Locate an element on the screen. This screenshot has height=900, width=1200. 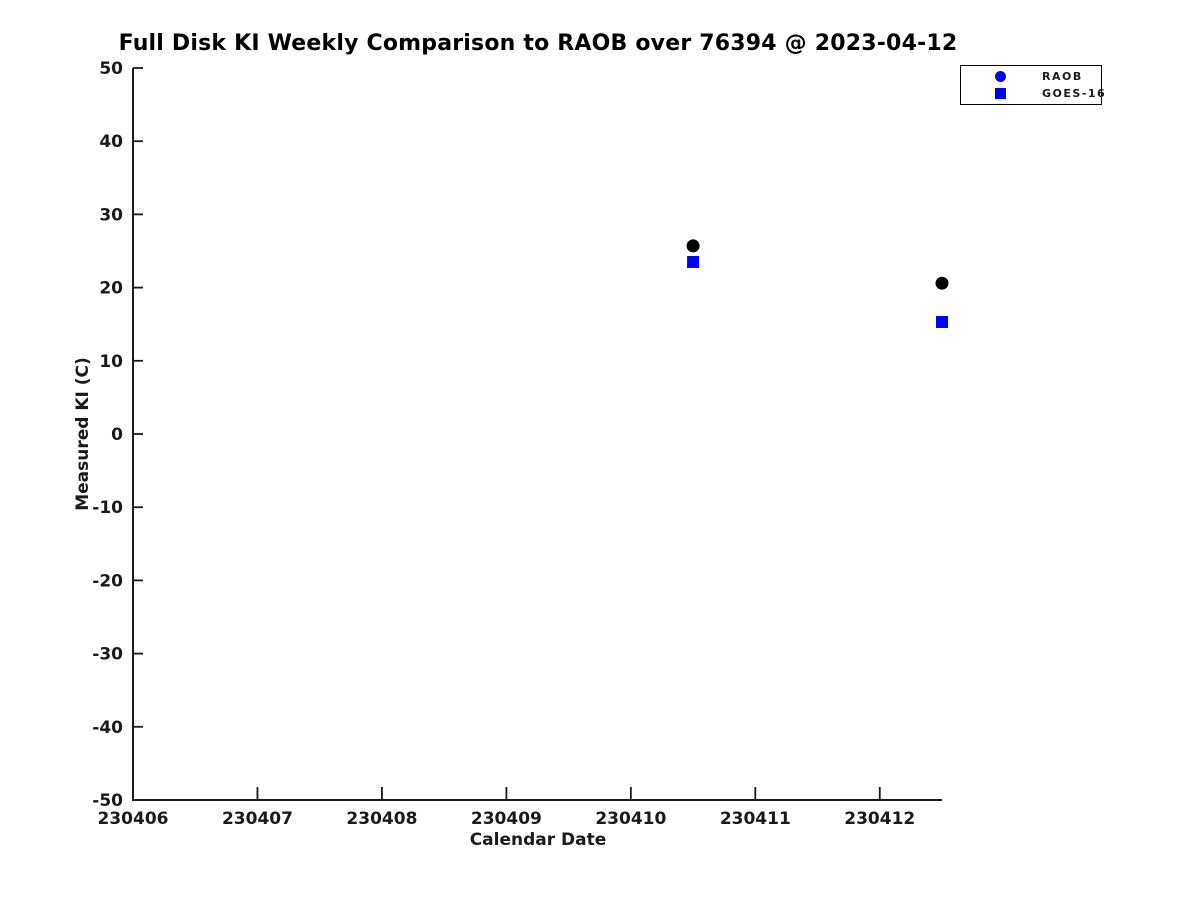
y-tick-label: 30 is located at coordinates (111, 215).